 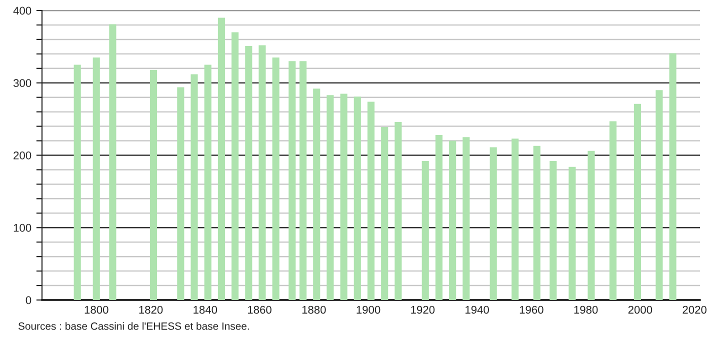 What do you see at coordinates (477, 310) in the screenshot?
I see `x-tick-label: 1940` at bounding box center [477, 310].